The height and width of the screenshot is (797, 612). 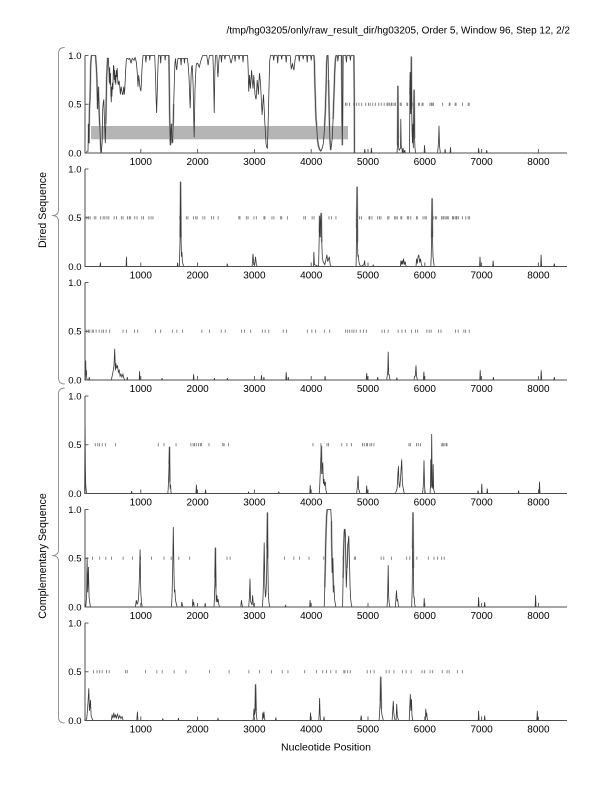 What do you see at coordinates (326, 748) in the screenshot?
I see `svg-text: Nucleotide Position` at bounding box center [326, 748].